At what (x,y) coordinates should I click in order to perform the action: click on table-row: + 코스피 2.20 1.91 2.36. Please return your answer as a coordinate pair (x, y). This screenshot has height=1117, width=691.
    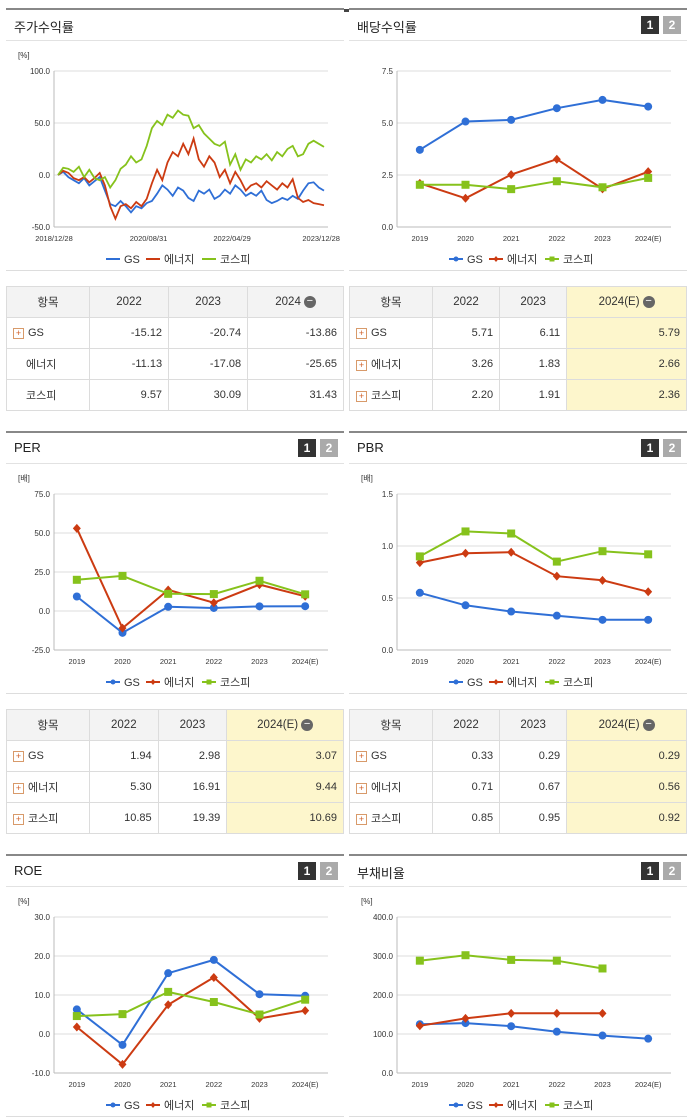
    Looking at the image, I should click on (518, 395).